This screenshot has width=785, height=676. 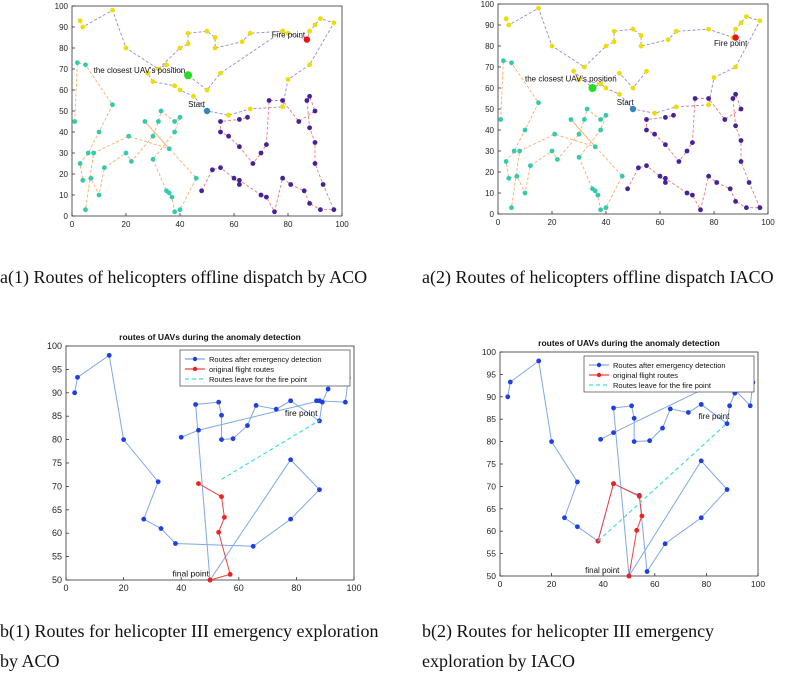 I want to click on y-tick-label: 85, so click(x=492, y=419).